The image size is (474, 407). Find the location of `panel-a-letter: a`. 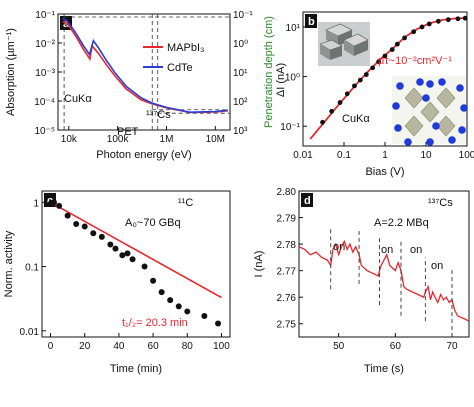

panel-a-letter: a is located at coordinates (66, 24).